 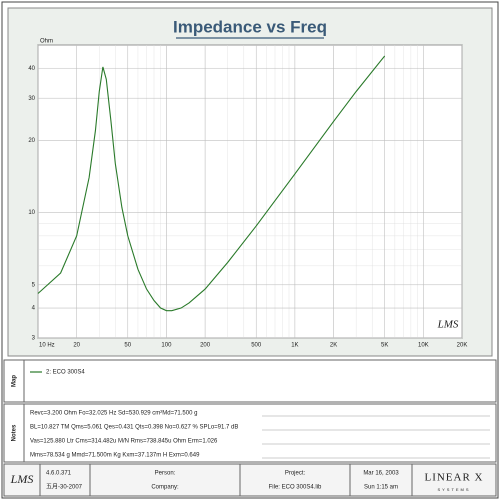 I want to click on x-tick-label: 100, so click(x=166, y=346).